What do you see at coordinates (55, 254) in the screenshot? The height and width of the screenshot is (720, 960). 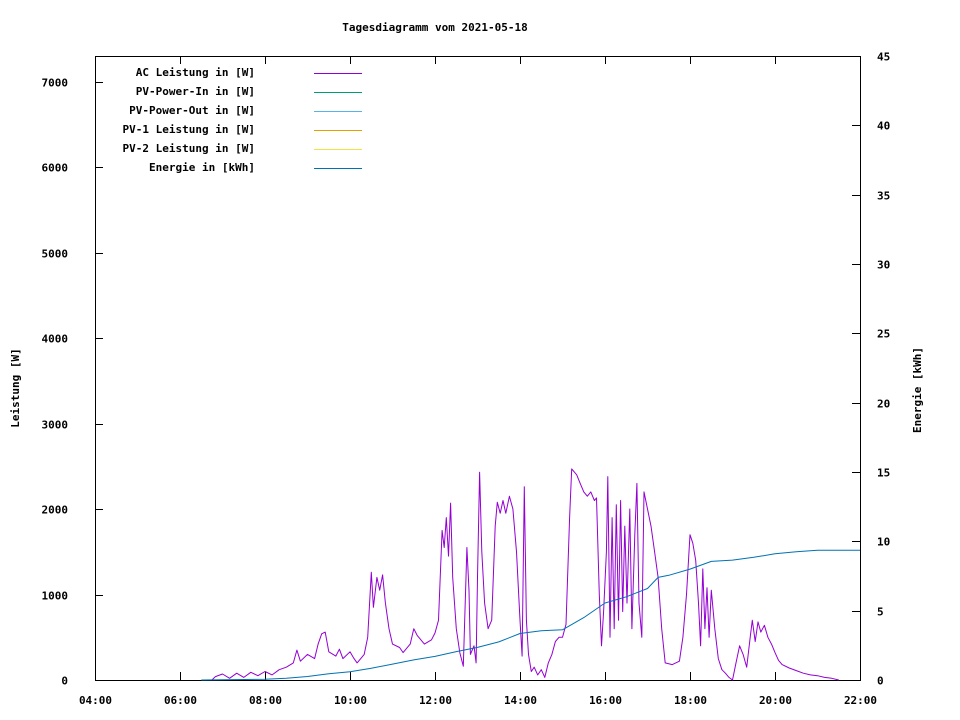 I see `y-tick-label: 5000` at bounding box center [55, 254].